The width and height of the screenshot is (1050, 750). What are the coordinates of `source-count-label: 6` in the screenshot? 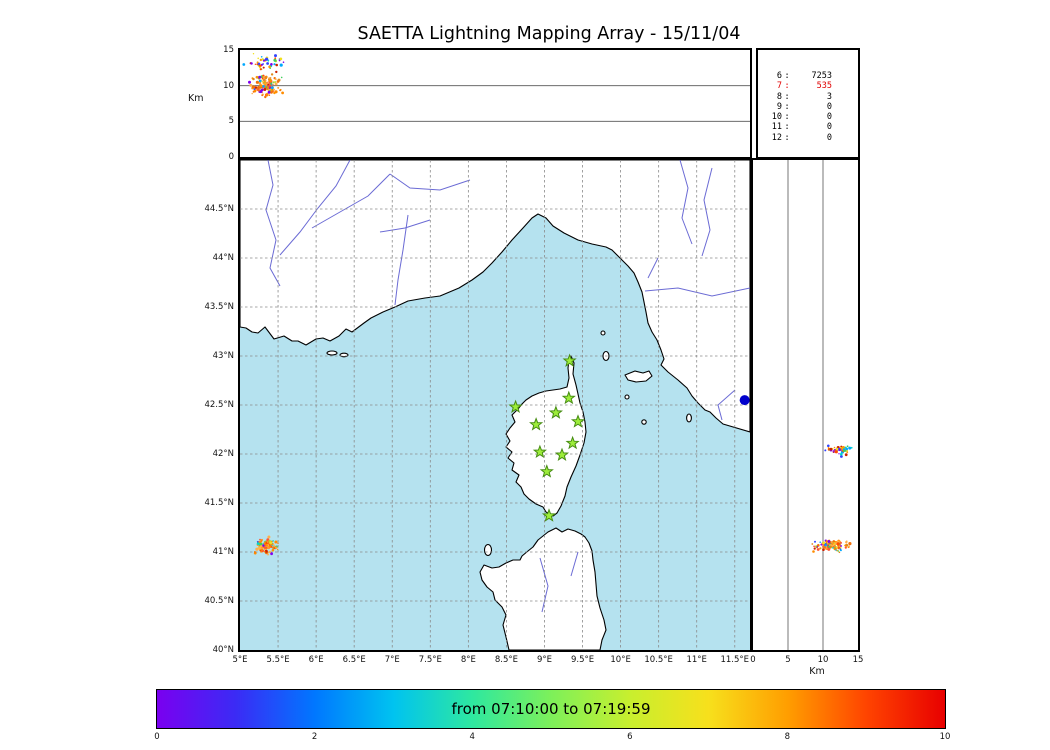 It's located at (779, 76).